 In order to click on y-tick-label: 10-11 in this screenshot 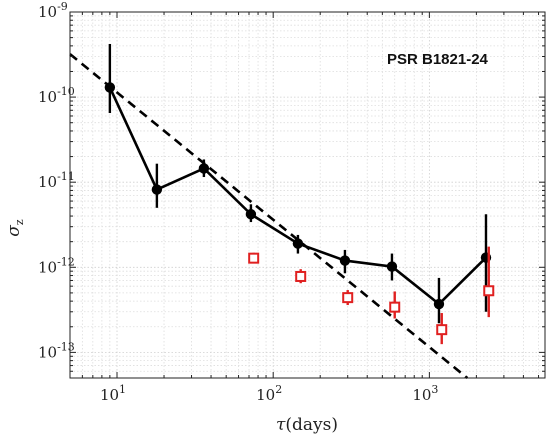, I will do `click(56, 180)`.